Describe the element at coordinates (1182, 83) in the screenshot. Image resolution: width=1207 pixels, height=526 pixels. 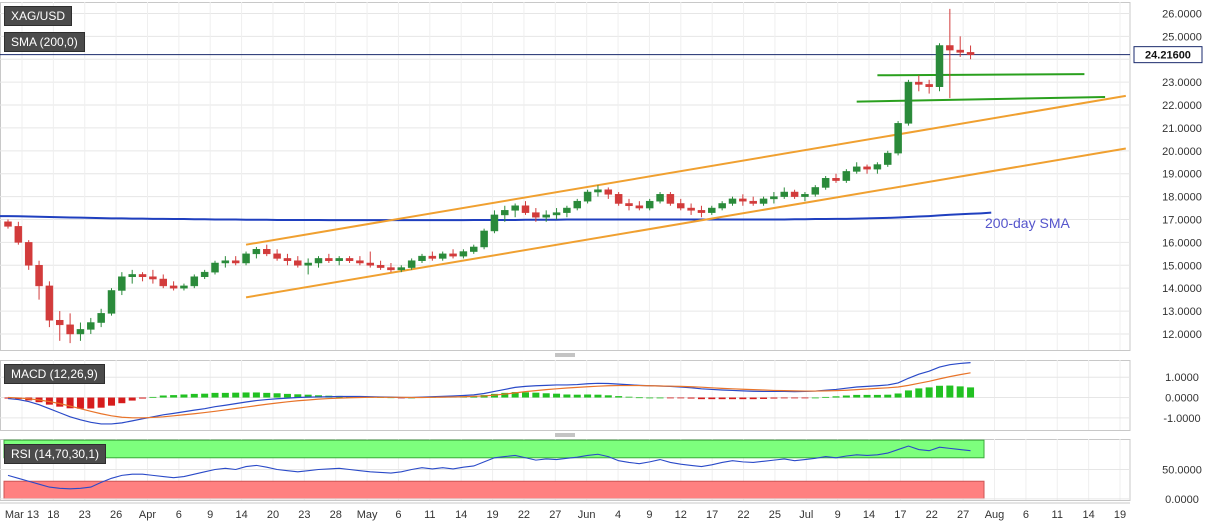
I see `price-tick-label: 23.0000` at that location.